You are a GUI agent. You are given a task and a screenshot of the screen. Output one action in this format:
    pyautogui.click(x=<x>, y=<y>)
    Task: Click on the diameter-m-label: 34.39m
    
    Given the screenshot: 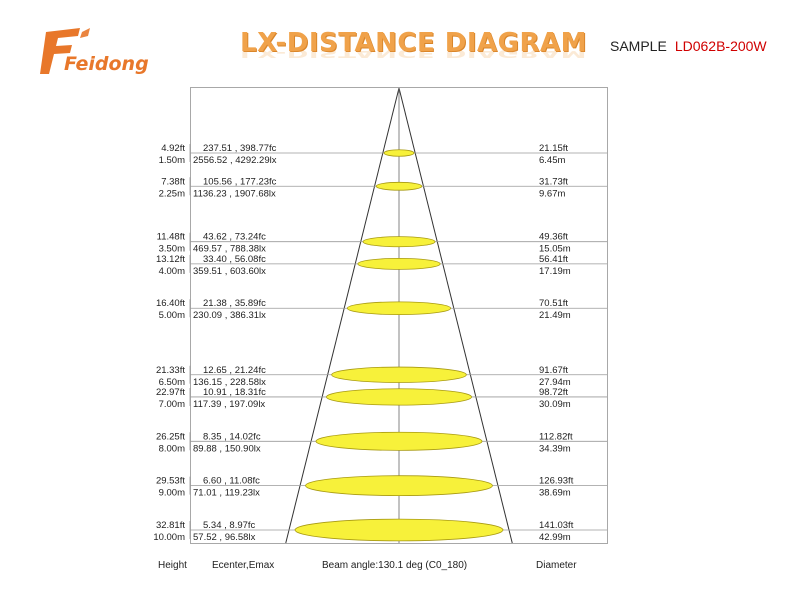 What is the action you would take?
    pyautogui.click(x=555, y=448)
    